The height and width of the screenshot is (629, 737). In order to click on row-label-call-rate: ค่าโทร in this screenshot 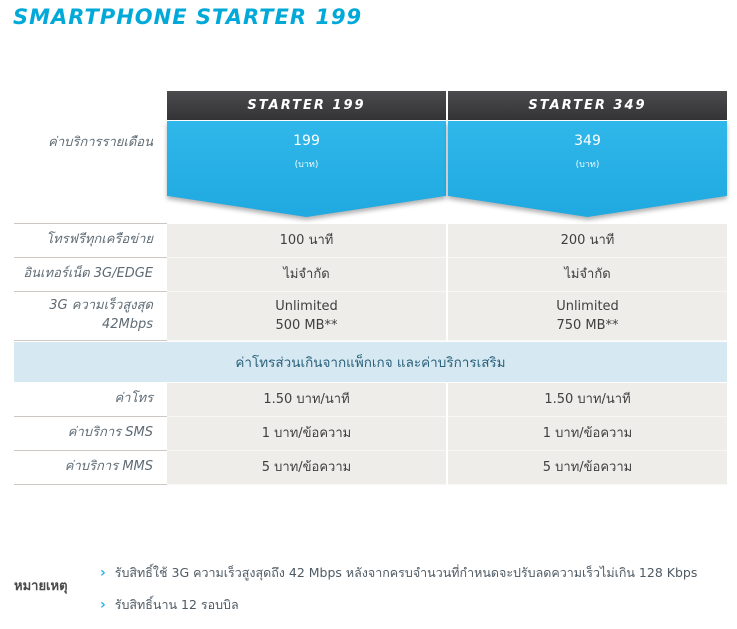, I will do `click(90, 400)`.